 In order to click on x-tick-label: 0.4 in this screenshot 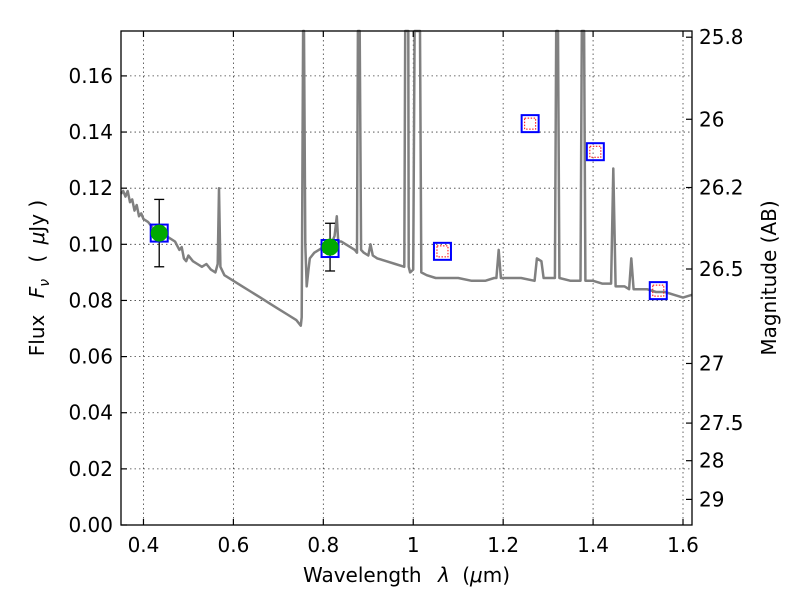, I will do `click(144, 545)`.